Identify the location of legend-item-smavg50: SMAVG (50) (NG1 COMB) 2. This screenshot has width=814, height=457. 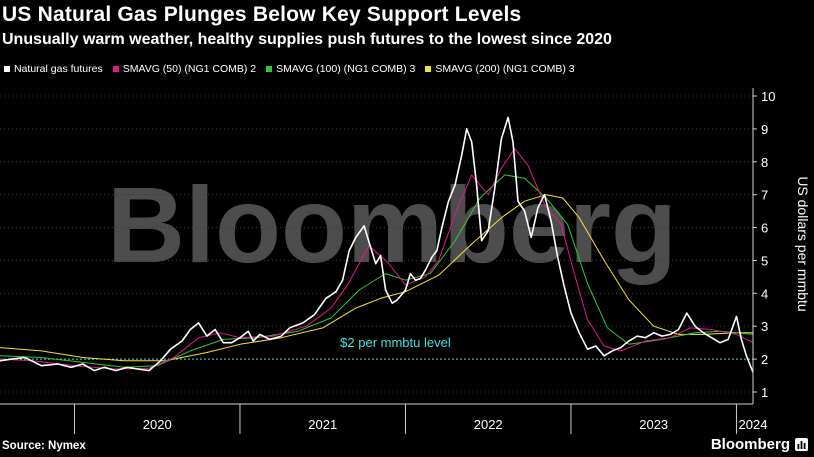
(184, 69).